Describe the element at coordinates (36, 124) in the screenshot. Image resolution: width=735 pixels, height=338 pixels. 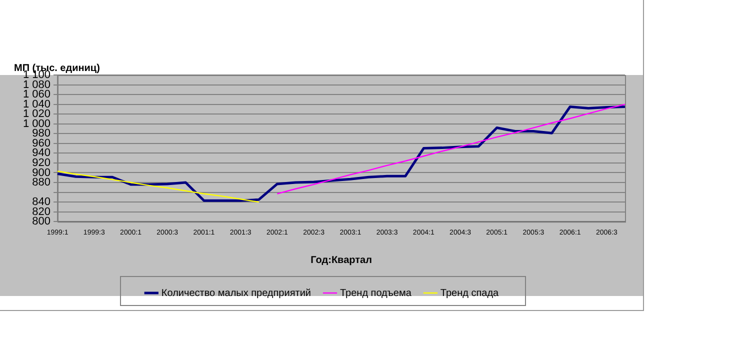
I see `y-tick-label: 1 000` at that location.